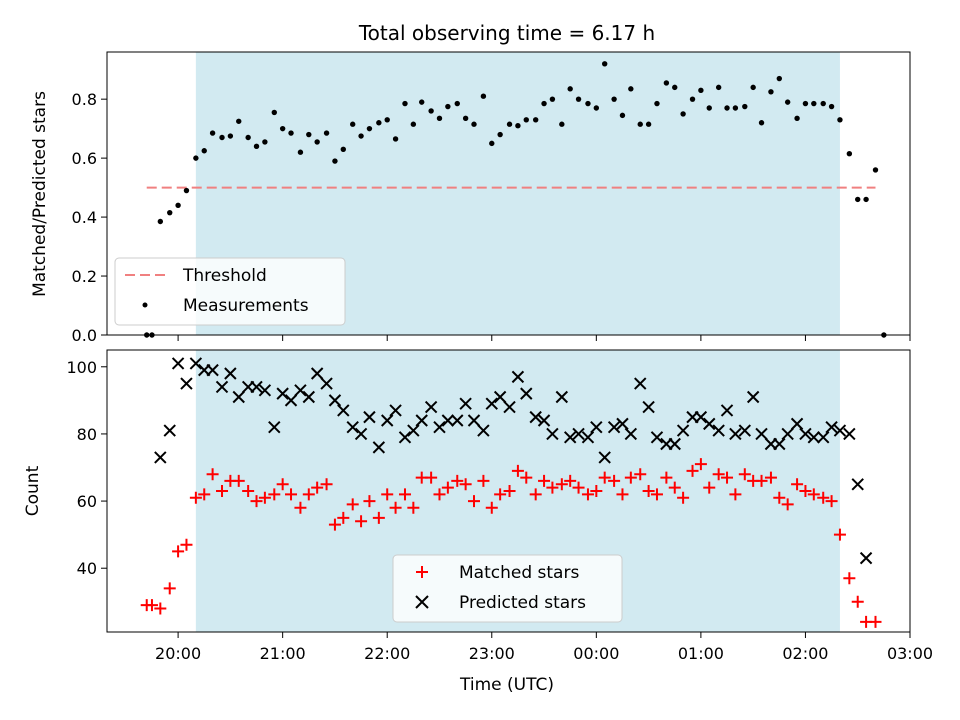 This screenshot has height=720, width=960. Describe the element at coordinates (283, 653) in the screenshot. I see `x-tick-label: 21:00` at that location.